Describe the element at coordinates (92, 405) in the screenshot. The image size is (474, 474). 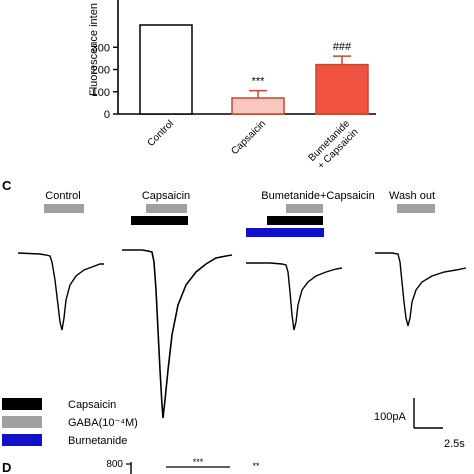
I see `legend-label-1: Capsaicin` at that location.